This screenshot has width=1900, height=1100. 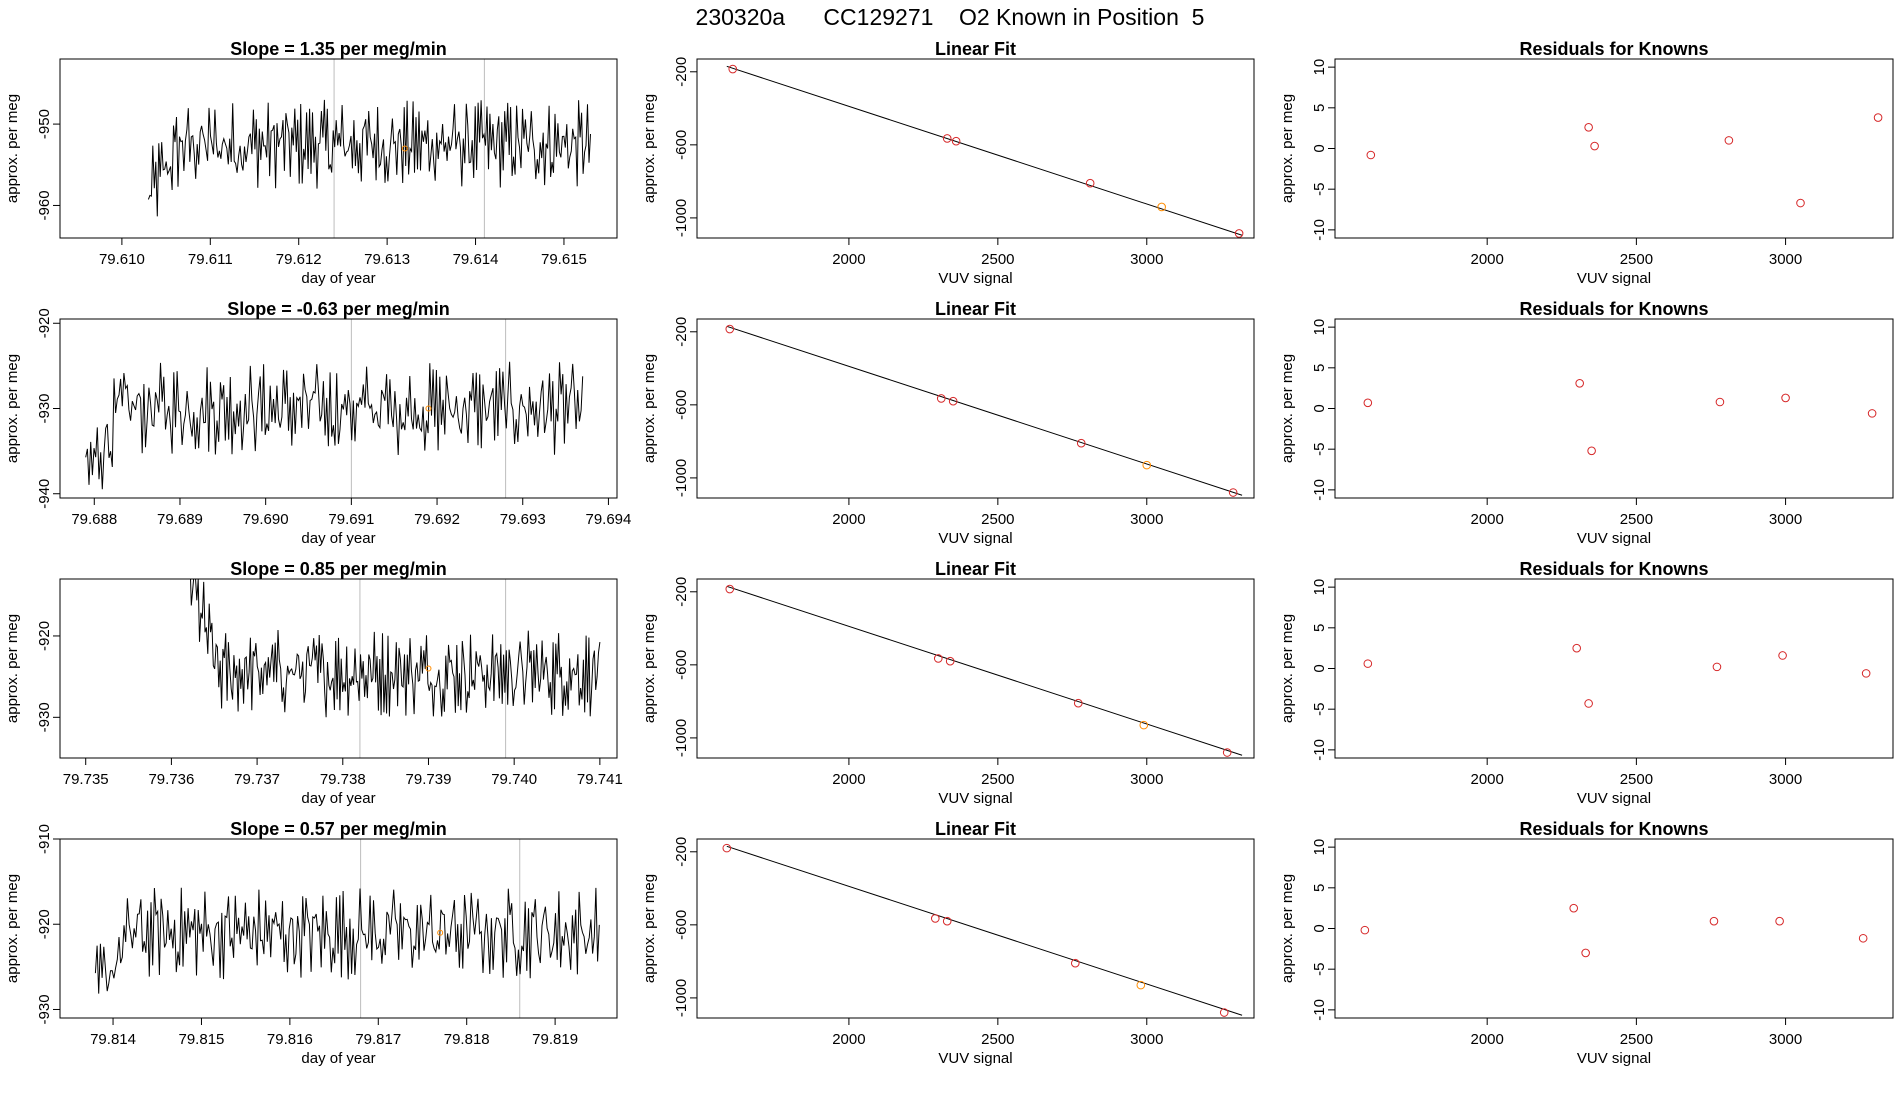 What do you see at coordinates (975, 49) in the screenshot?
I see `fit-1-title: Linear Fit` at bounding box center [975, 49].